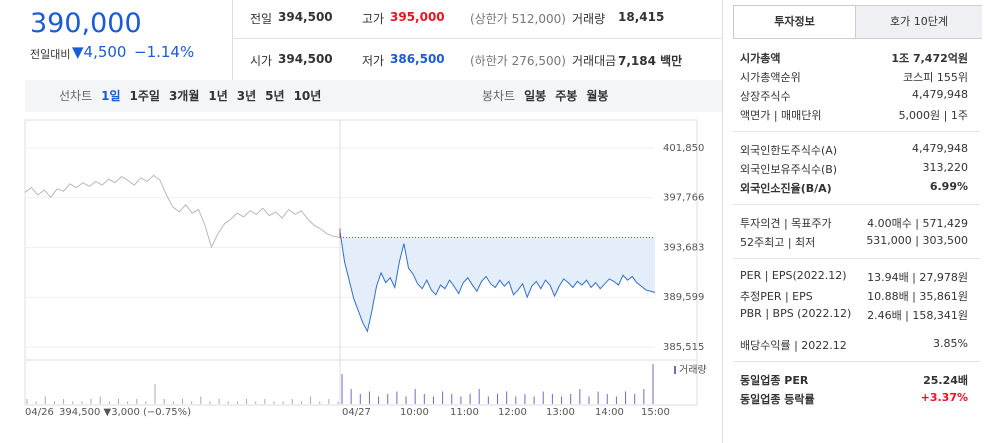  Describe the element at coordinates (854, 97) in the screenshot. I see `info-row: 상장주식수 4,479,948` at that location.